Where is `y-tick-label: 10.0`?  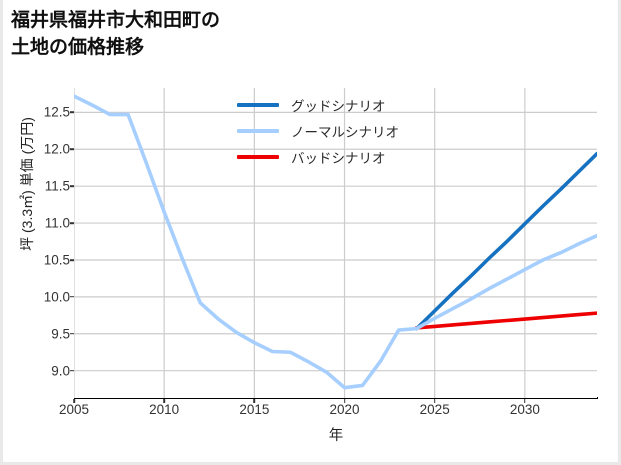
y-tick-label: 10.0 is located at coordinates (56, 297).